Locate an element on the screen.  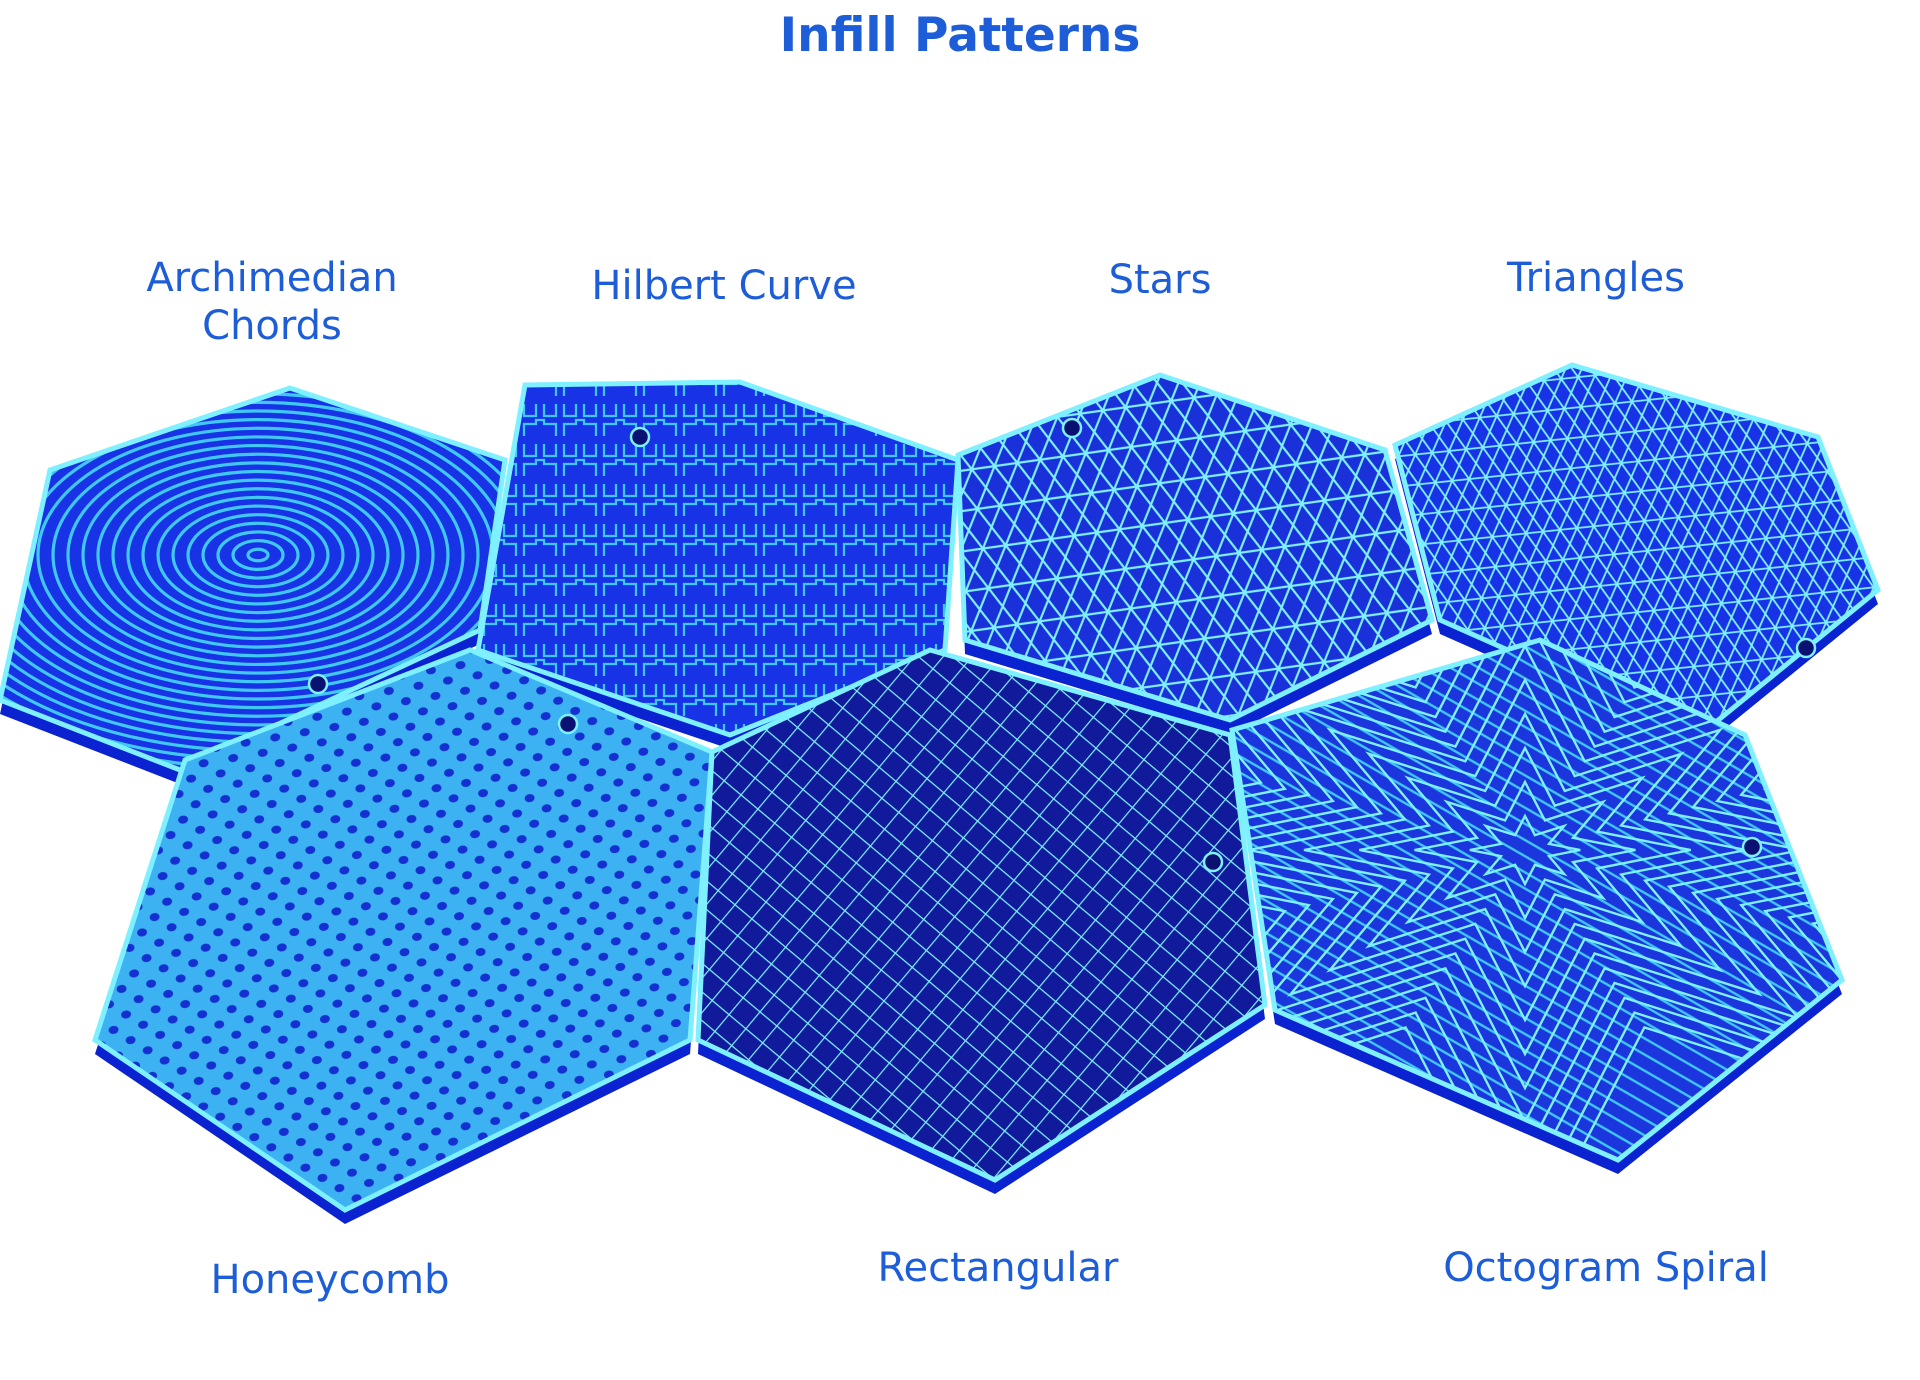
label-honeycomb: Honeycomb is located at coordinates (329, 1280).